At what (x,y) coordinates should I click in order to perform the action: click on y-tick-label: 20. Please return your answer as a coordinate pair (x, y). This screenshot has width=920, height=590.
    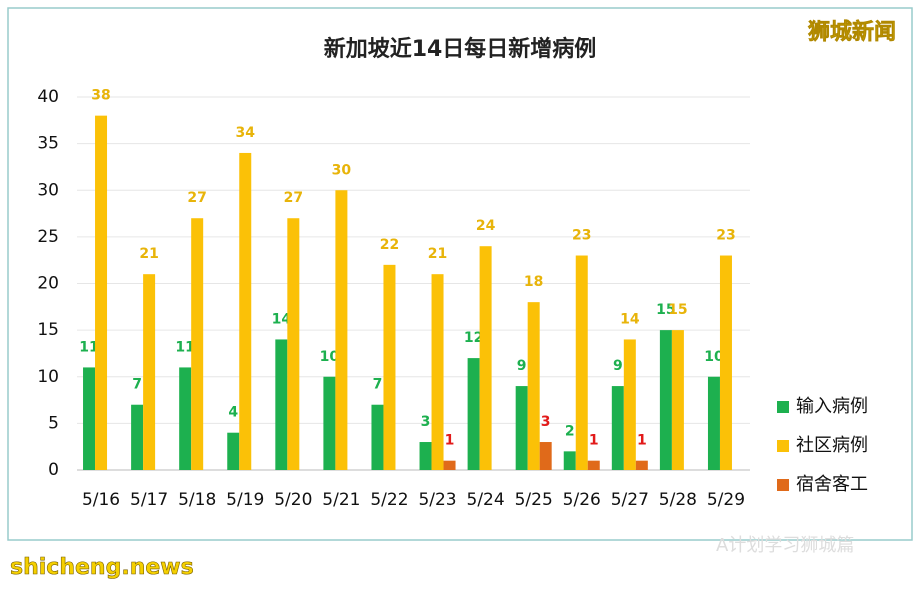
    Looking at the image, I should click on (48, 284).